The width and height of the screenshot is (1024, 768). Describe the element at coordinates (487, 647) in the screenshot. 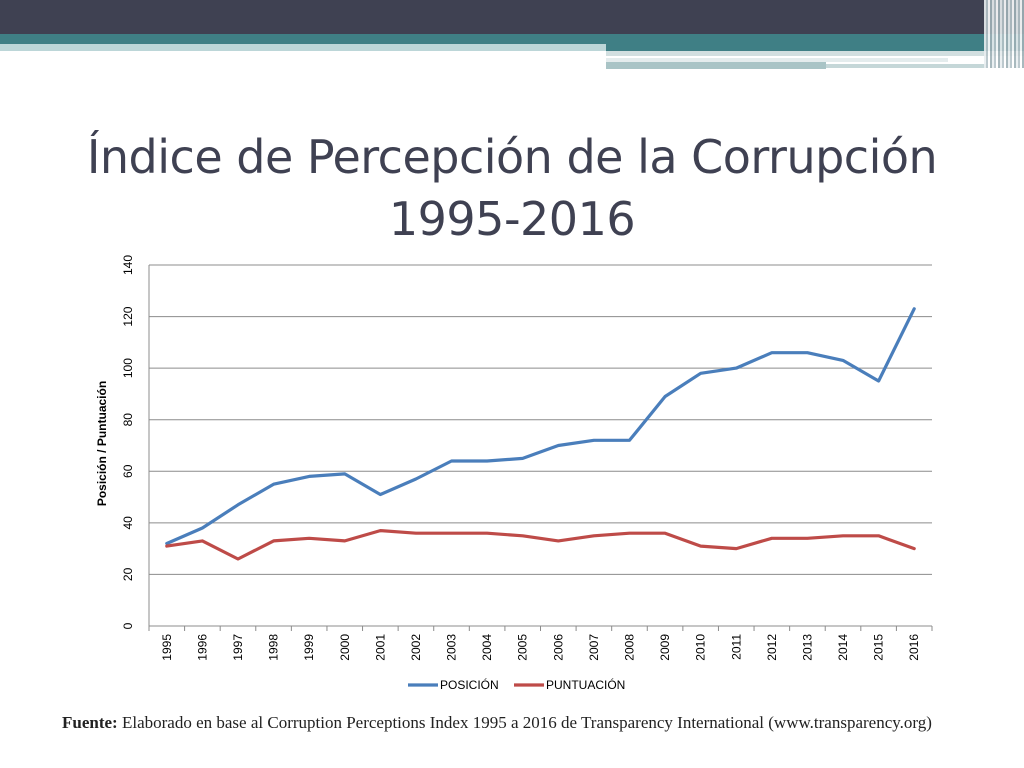

I see `x-tick-label: 2004` at that location.